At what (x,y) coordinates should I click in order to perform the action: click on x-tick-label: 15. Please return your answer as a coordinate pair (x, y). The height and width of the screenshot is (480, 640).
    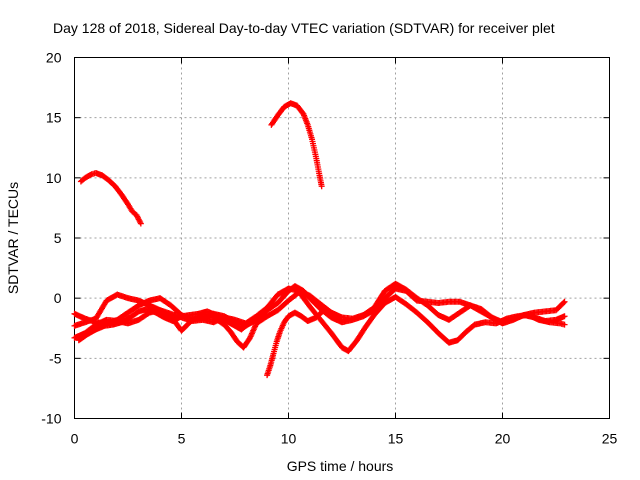
    Looking at the image, I should click on (396, 439).